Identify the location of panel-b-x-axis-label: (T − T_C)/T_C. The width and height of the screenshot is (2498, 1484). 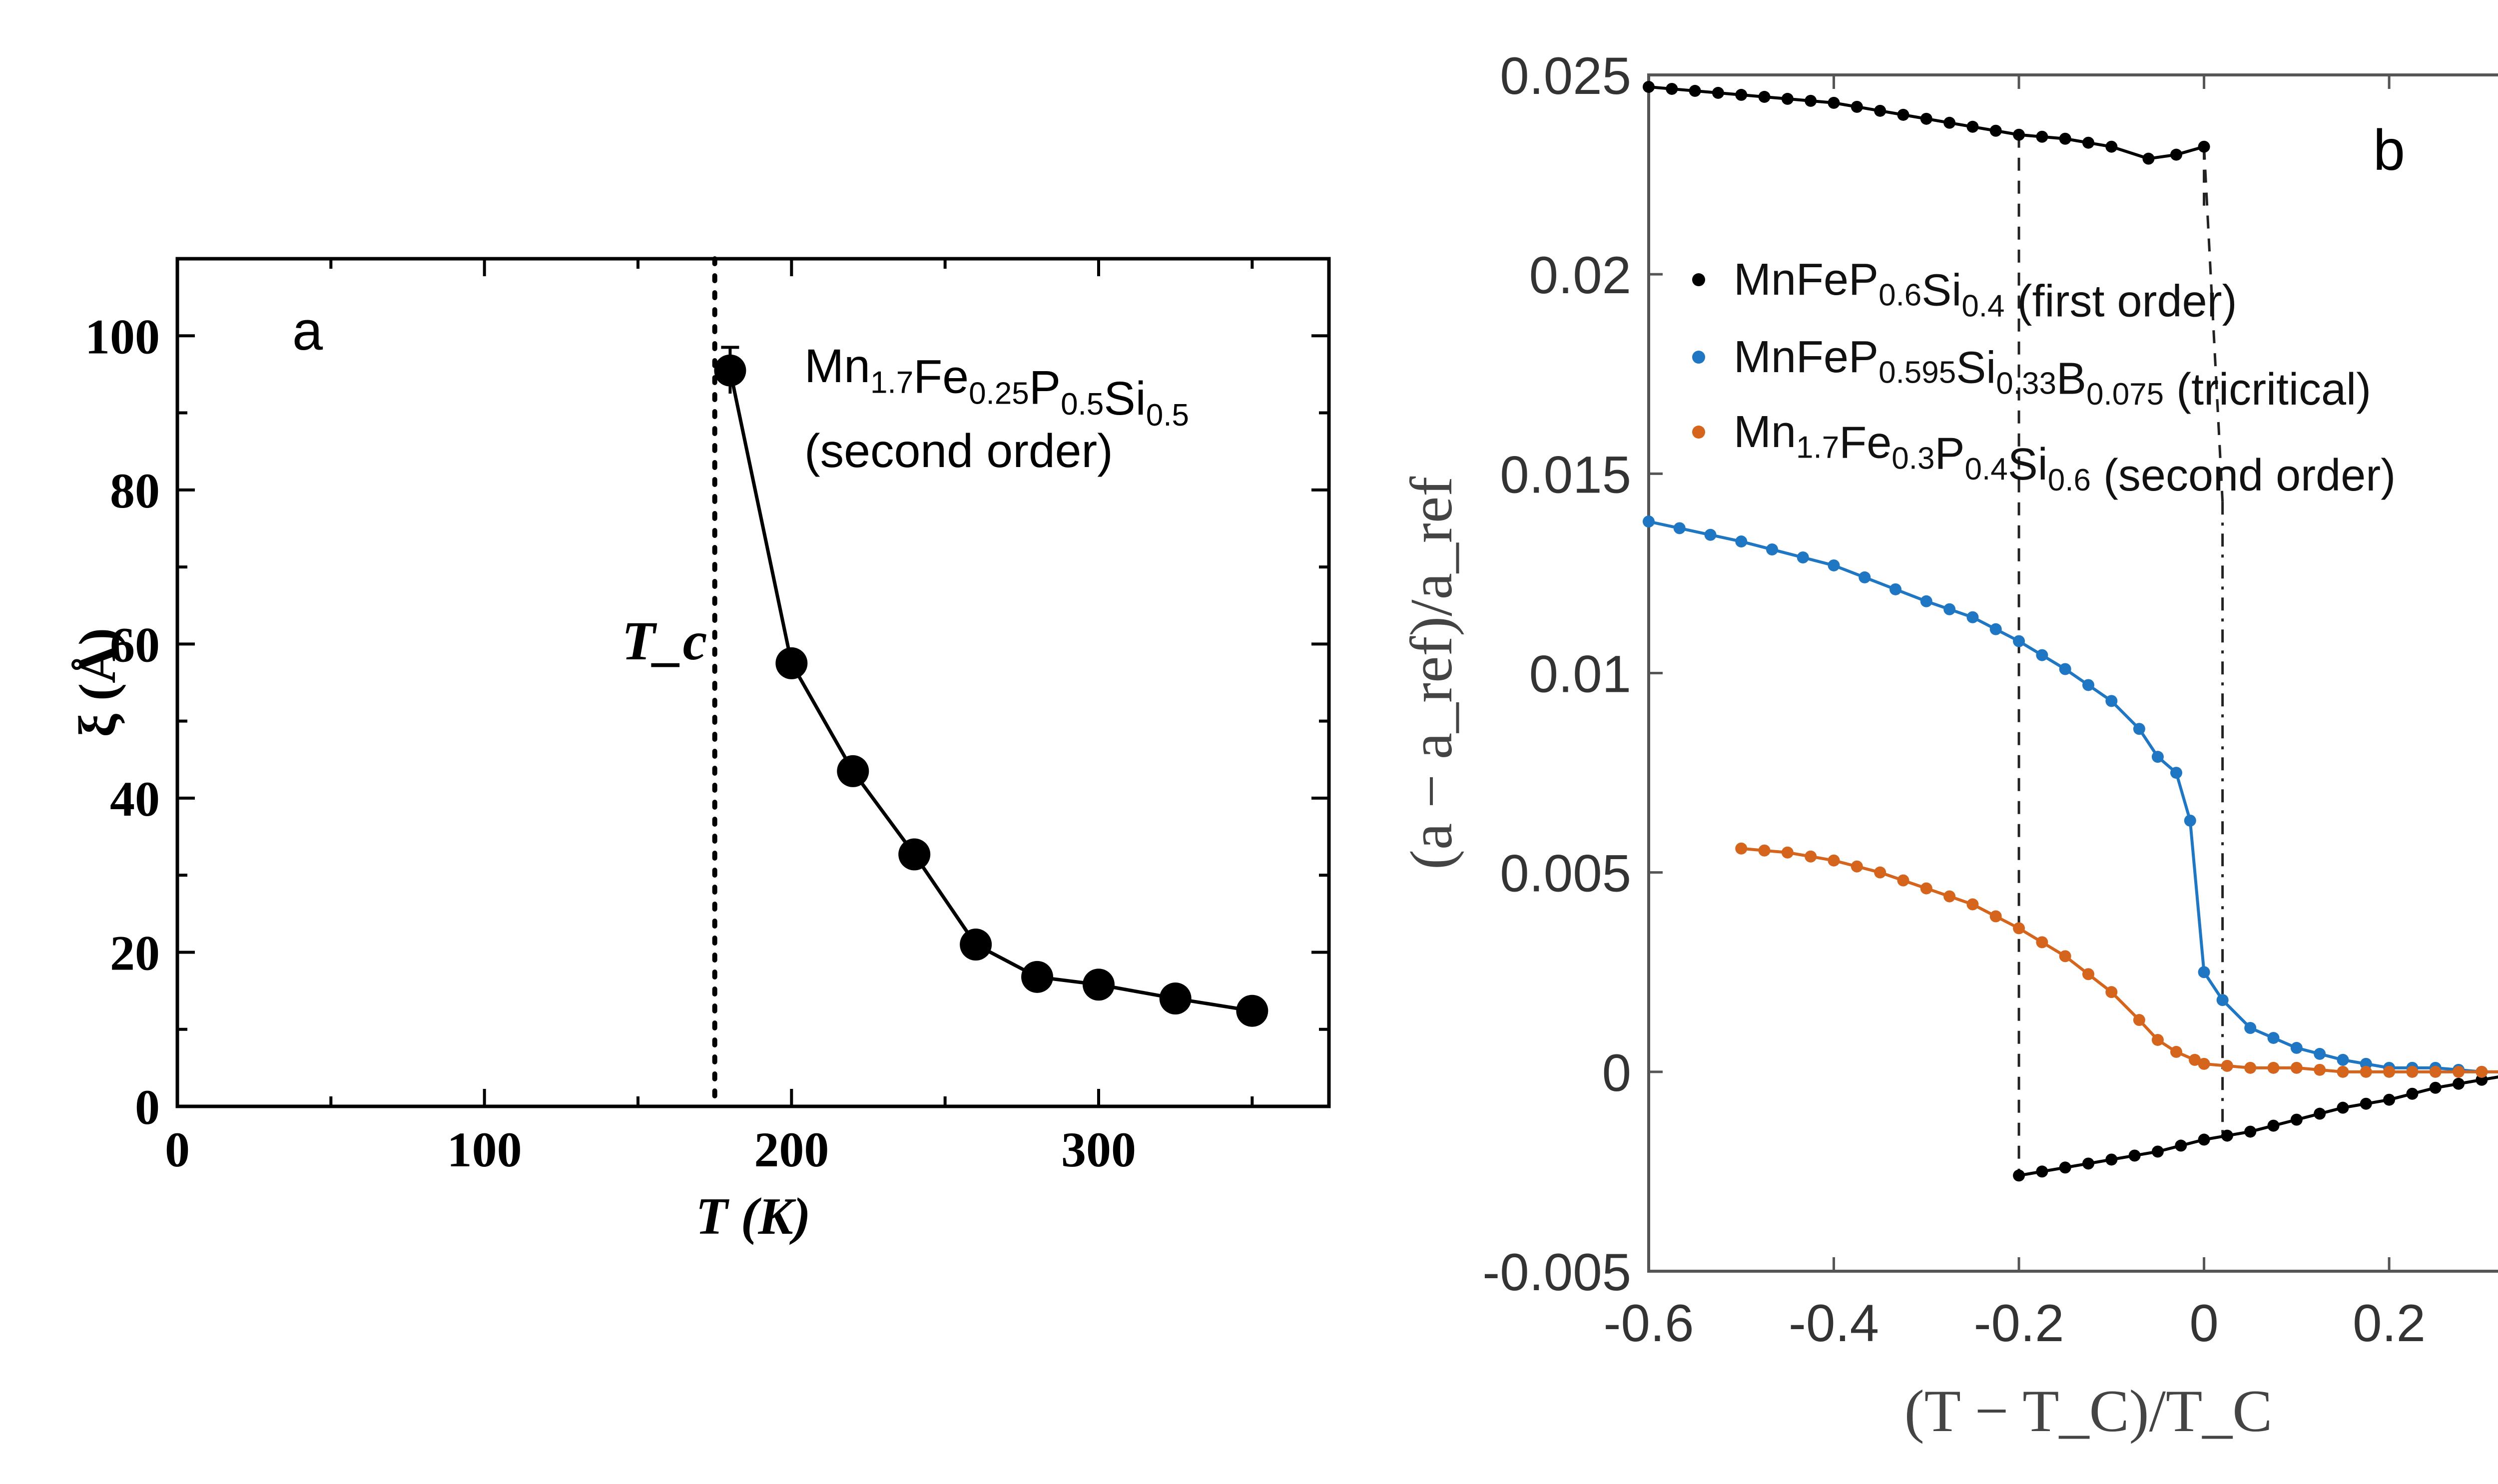
(2088, 1411).